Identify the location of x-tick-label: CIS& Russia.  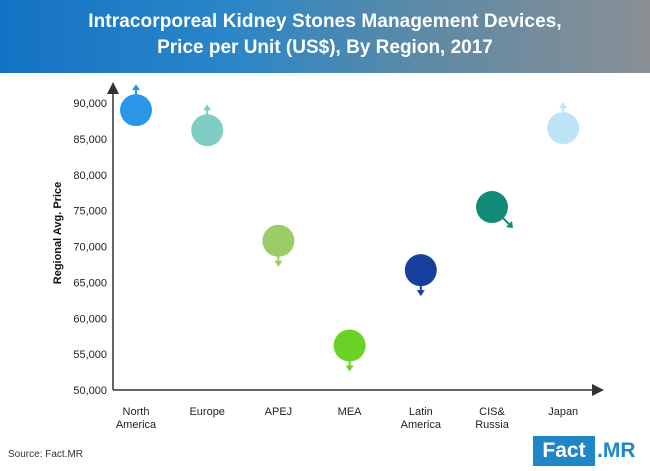
(492, 418).